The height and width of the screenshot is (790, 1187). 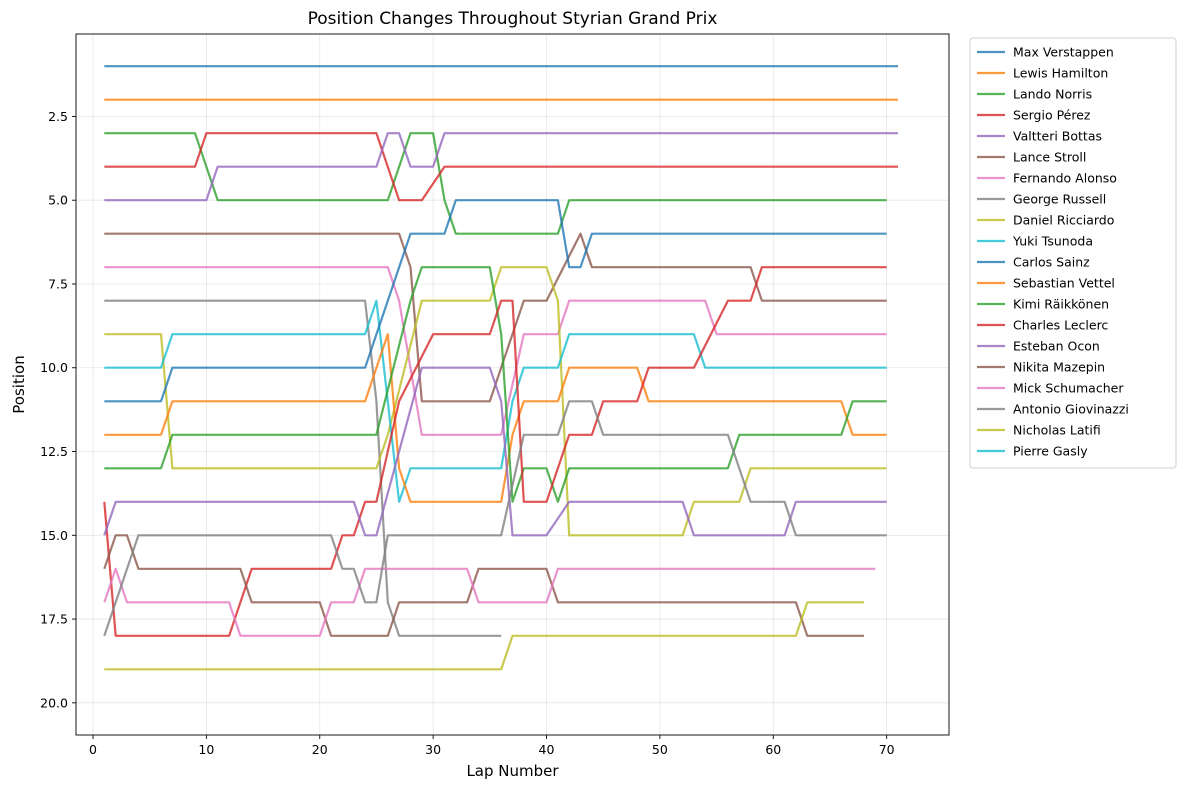 What do you see at coordinates (1052, 94) in the screenshot?
I see `legend-label: Lando Norris` at bounding box center [1052, 94].